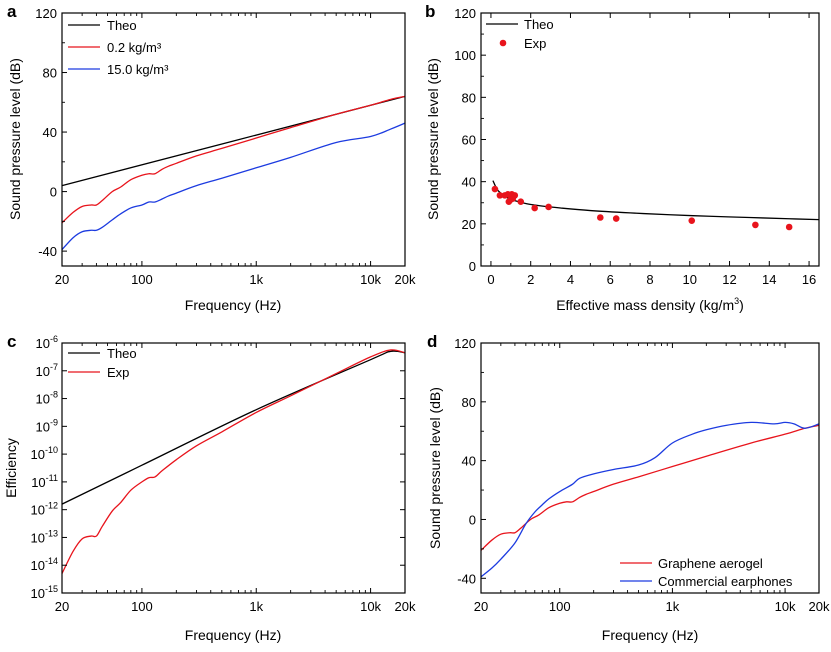  Describe the element at coordinates (44, 453) in the screenshot. I see `y-tick-label: 10-10` at that location.